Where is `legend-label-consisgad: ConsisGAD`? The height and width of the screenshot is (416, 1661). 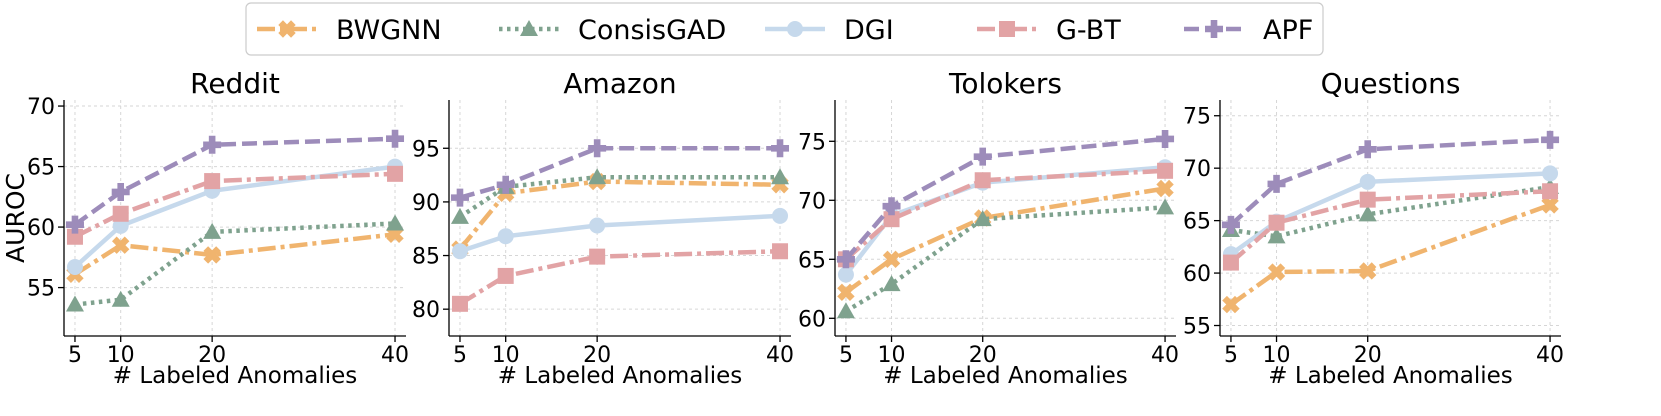 legend-label-consisgad: ConsisGAD is located at coordinates (652, 30).